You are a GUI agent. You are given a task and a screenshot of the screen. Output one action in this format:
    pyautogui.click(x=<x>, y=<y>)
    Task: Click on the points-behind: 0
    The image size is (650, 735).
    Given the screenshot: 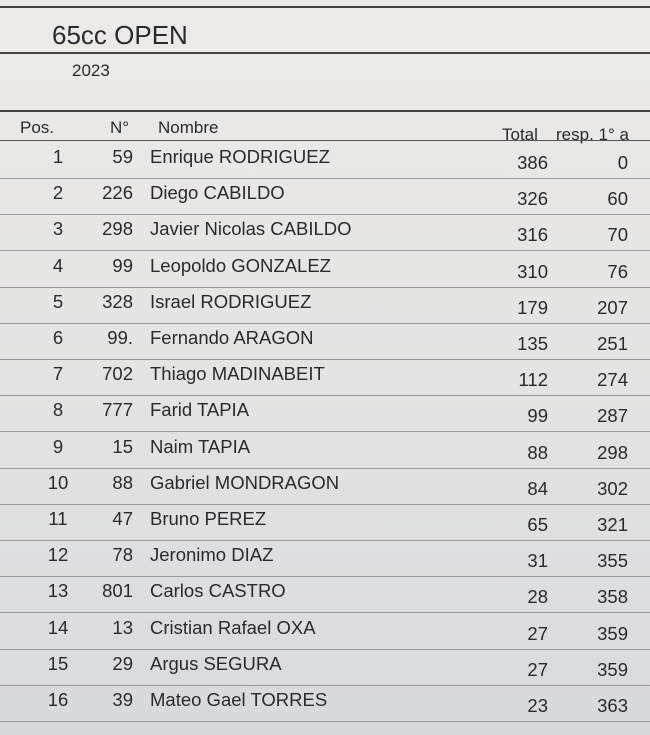 What is the action you would take?
    pyautogui.click(x=622, y=162)
    